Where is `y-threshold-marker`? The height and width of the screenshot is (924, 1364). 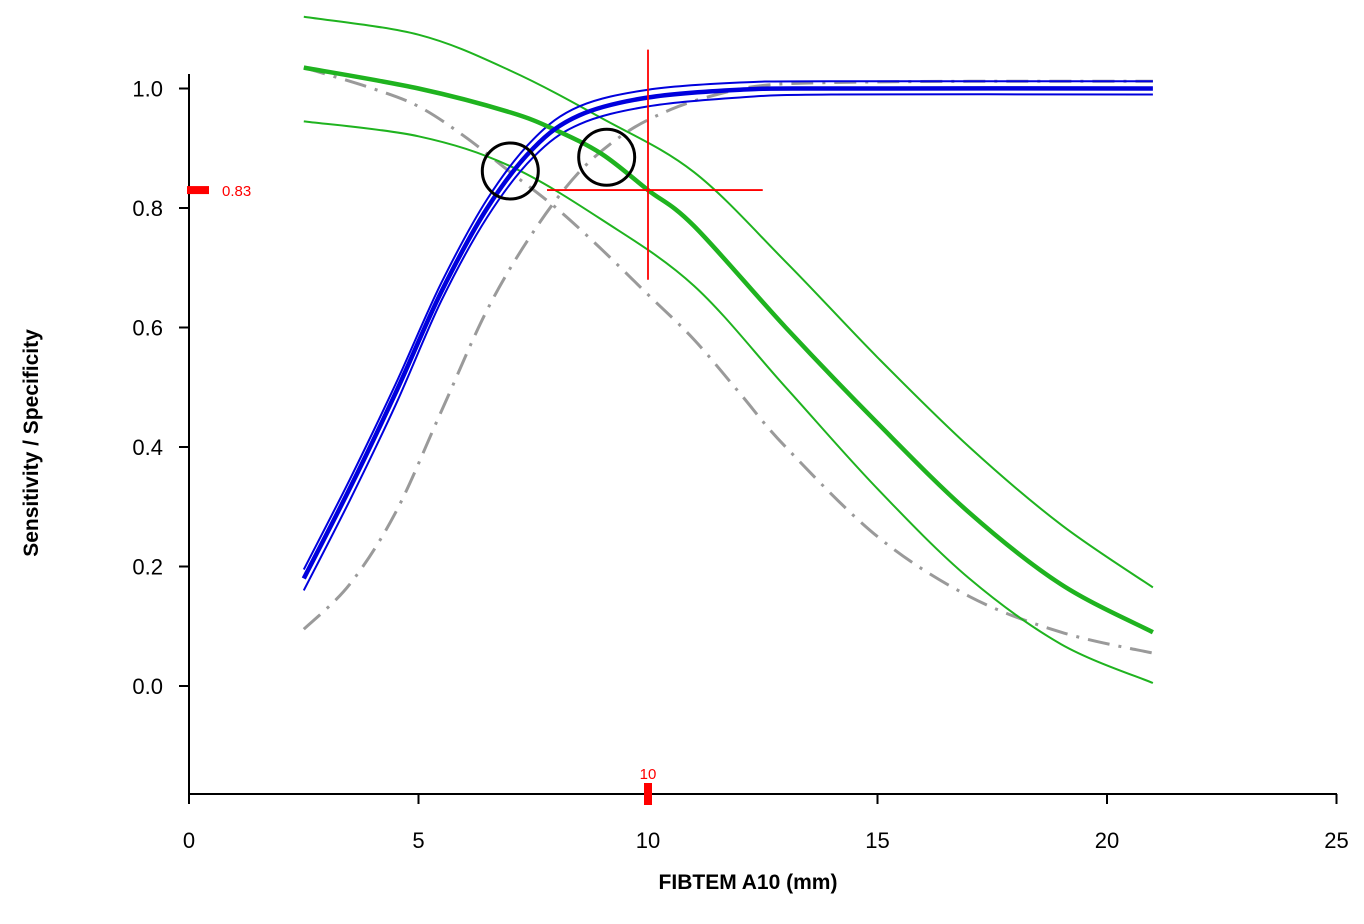 y-threshold-marker is located at coordinates (198, 190).